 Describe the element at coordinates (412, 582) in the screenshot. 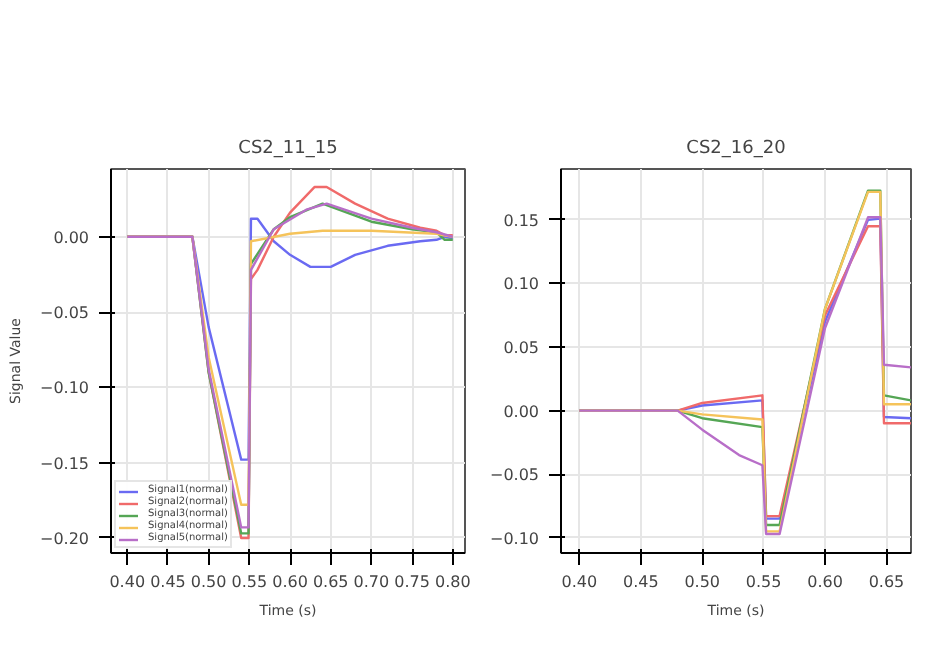

I see `x-tick-label: 0.75` at that location.